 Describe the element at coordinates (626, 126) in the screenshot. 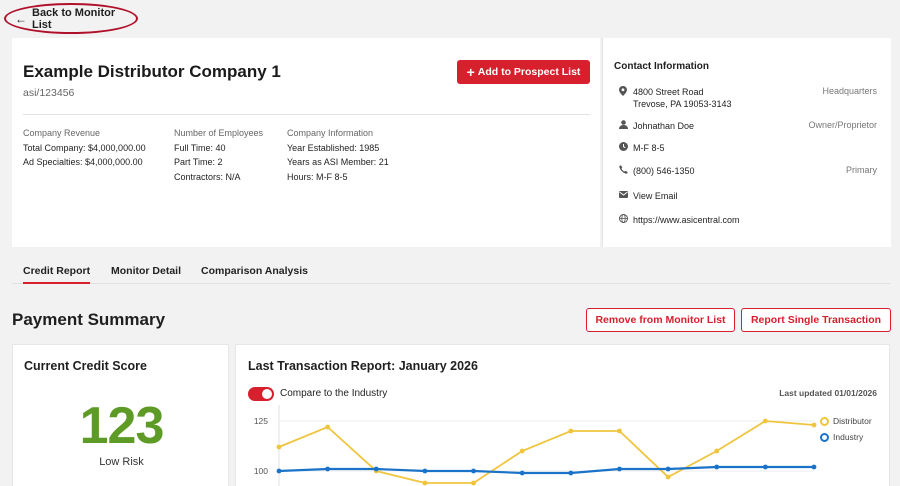

I see `person-icon` at that location.